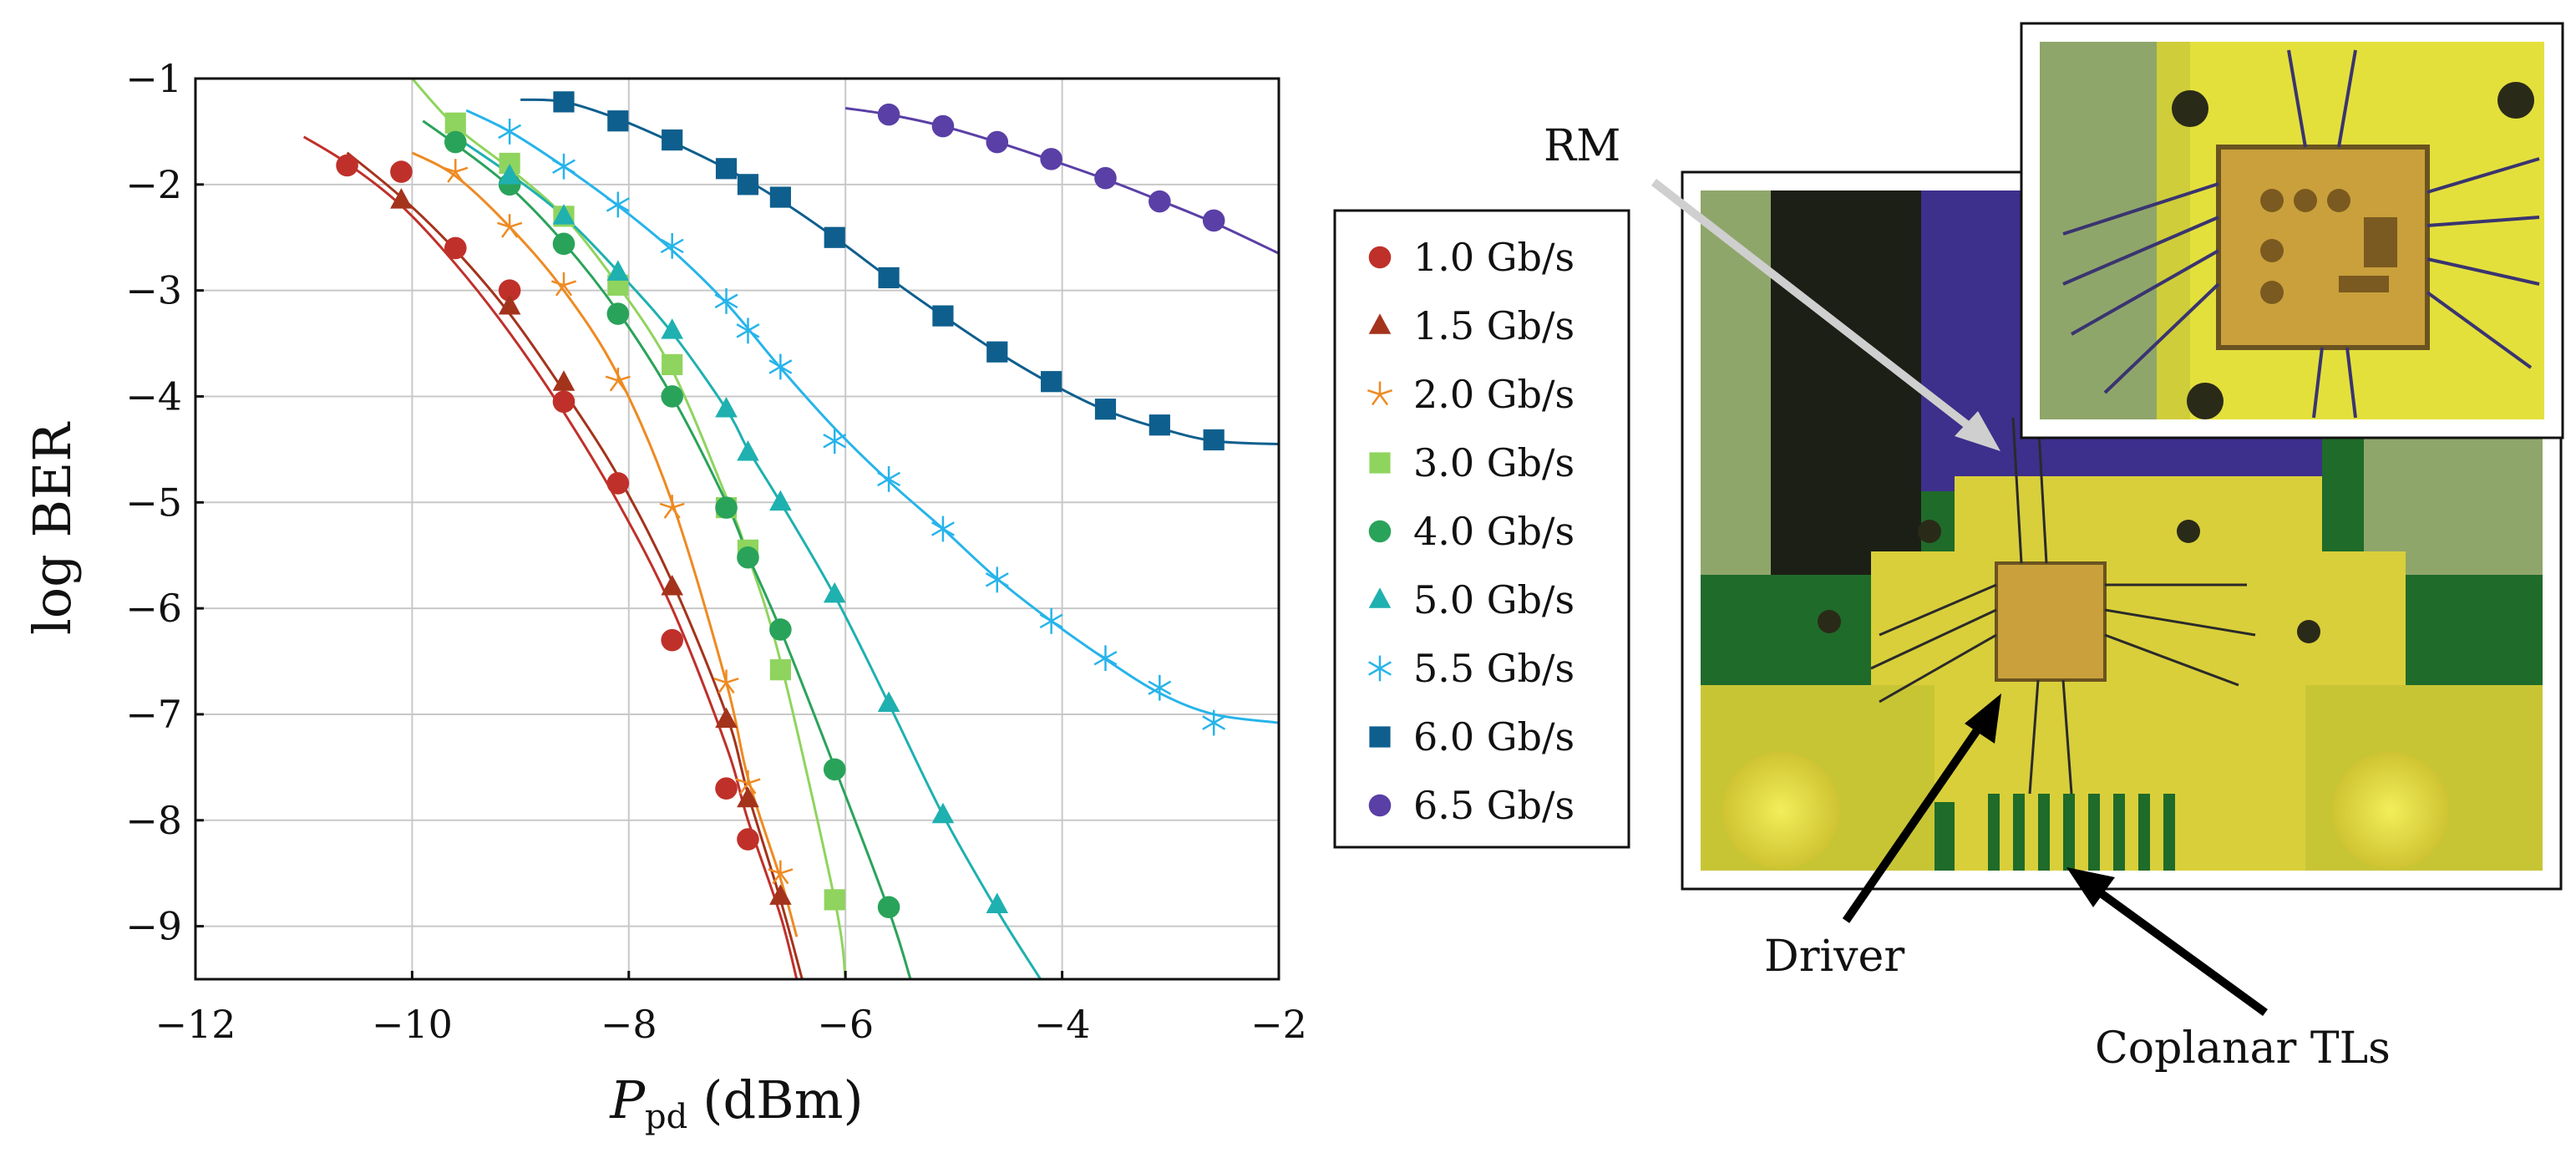 This screenshot has width=2576, height=1158. What do you see at coordinates (1494, 599) in the screenshot?
I see `legend-label: 5.0 Gb/s` at bounding box center [1494, 599].